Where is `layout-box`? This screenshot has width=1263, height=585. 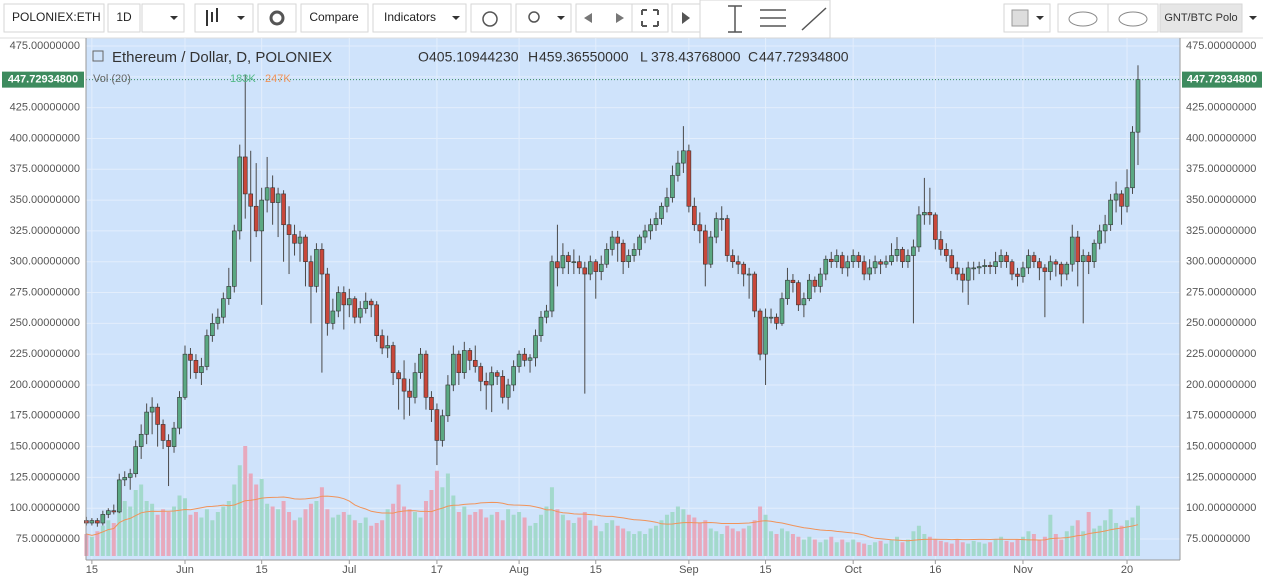 layout-box is located at coordinates (1201, 18).